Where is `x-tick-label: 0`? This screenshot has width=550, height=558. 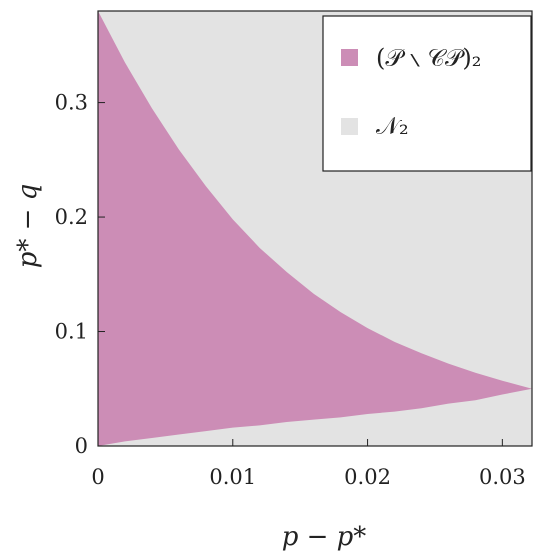 x-tick-label: 0 is located at coordinates (97, 477).